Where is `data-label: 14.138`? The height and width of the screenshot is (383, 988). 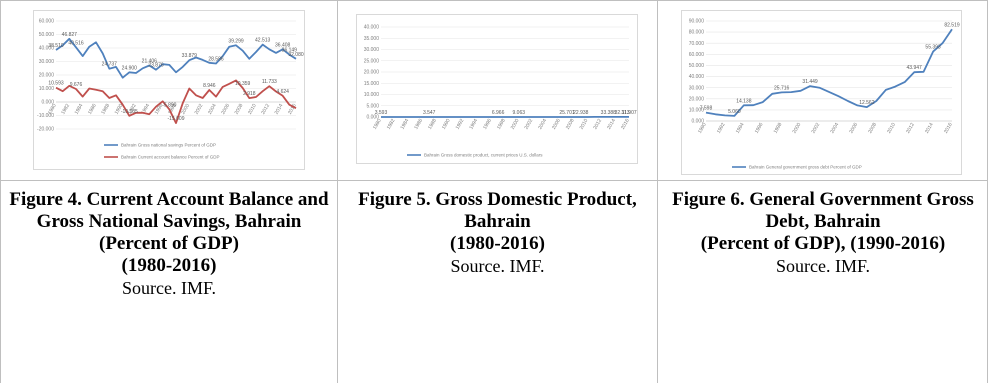
data-label: 14.138 is located at coordinates (744, 101).